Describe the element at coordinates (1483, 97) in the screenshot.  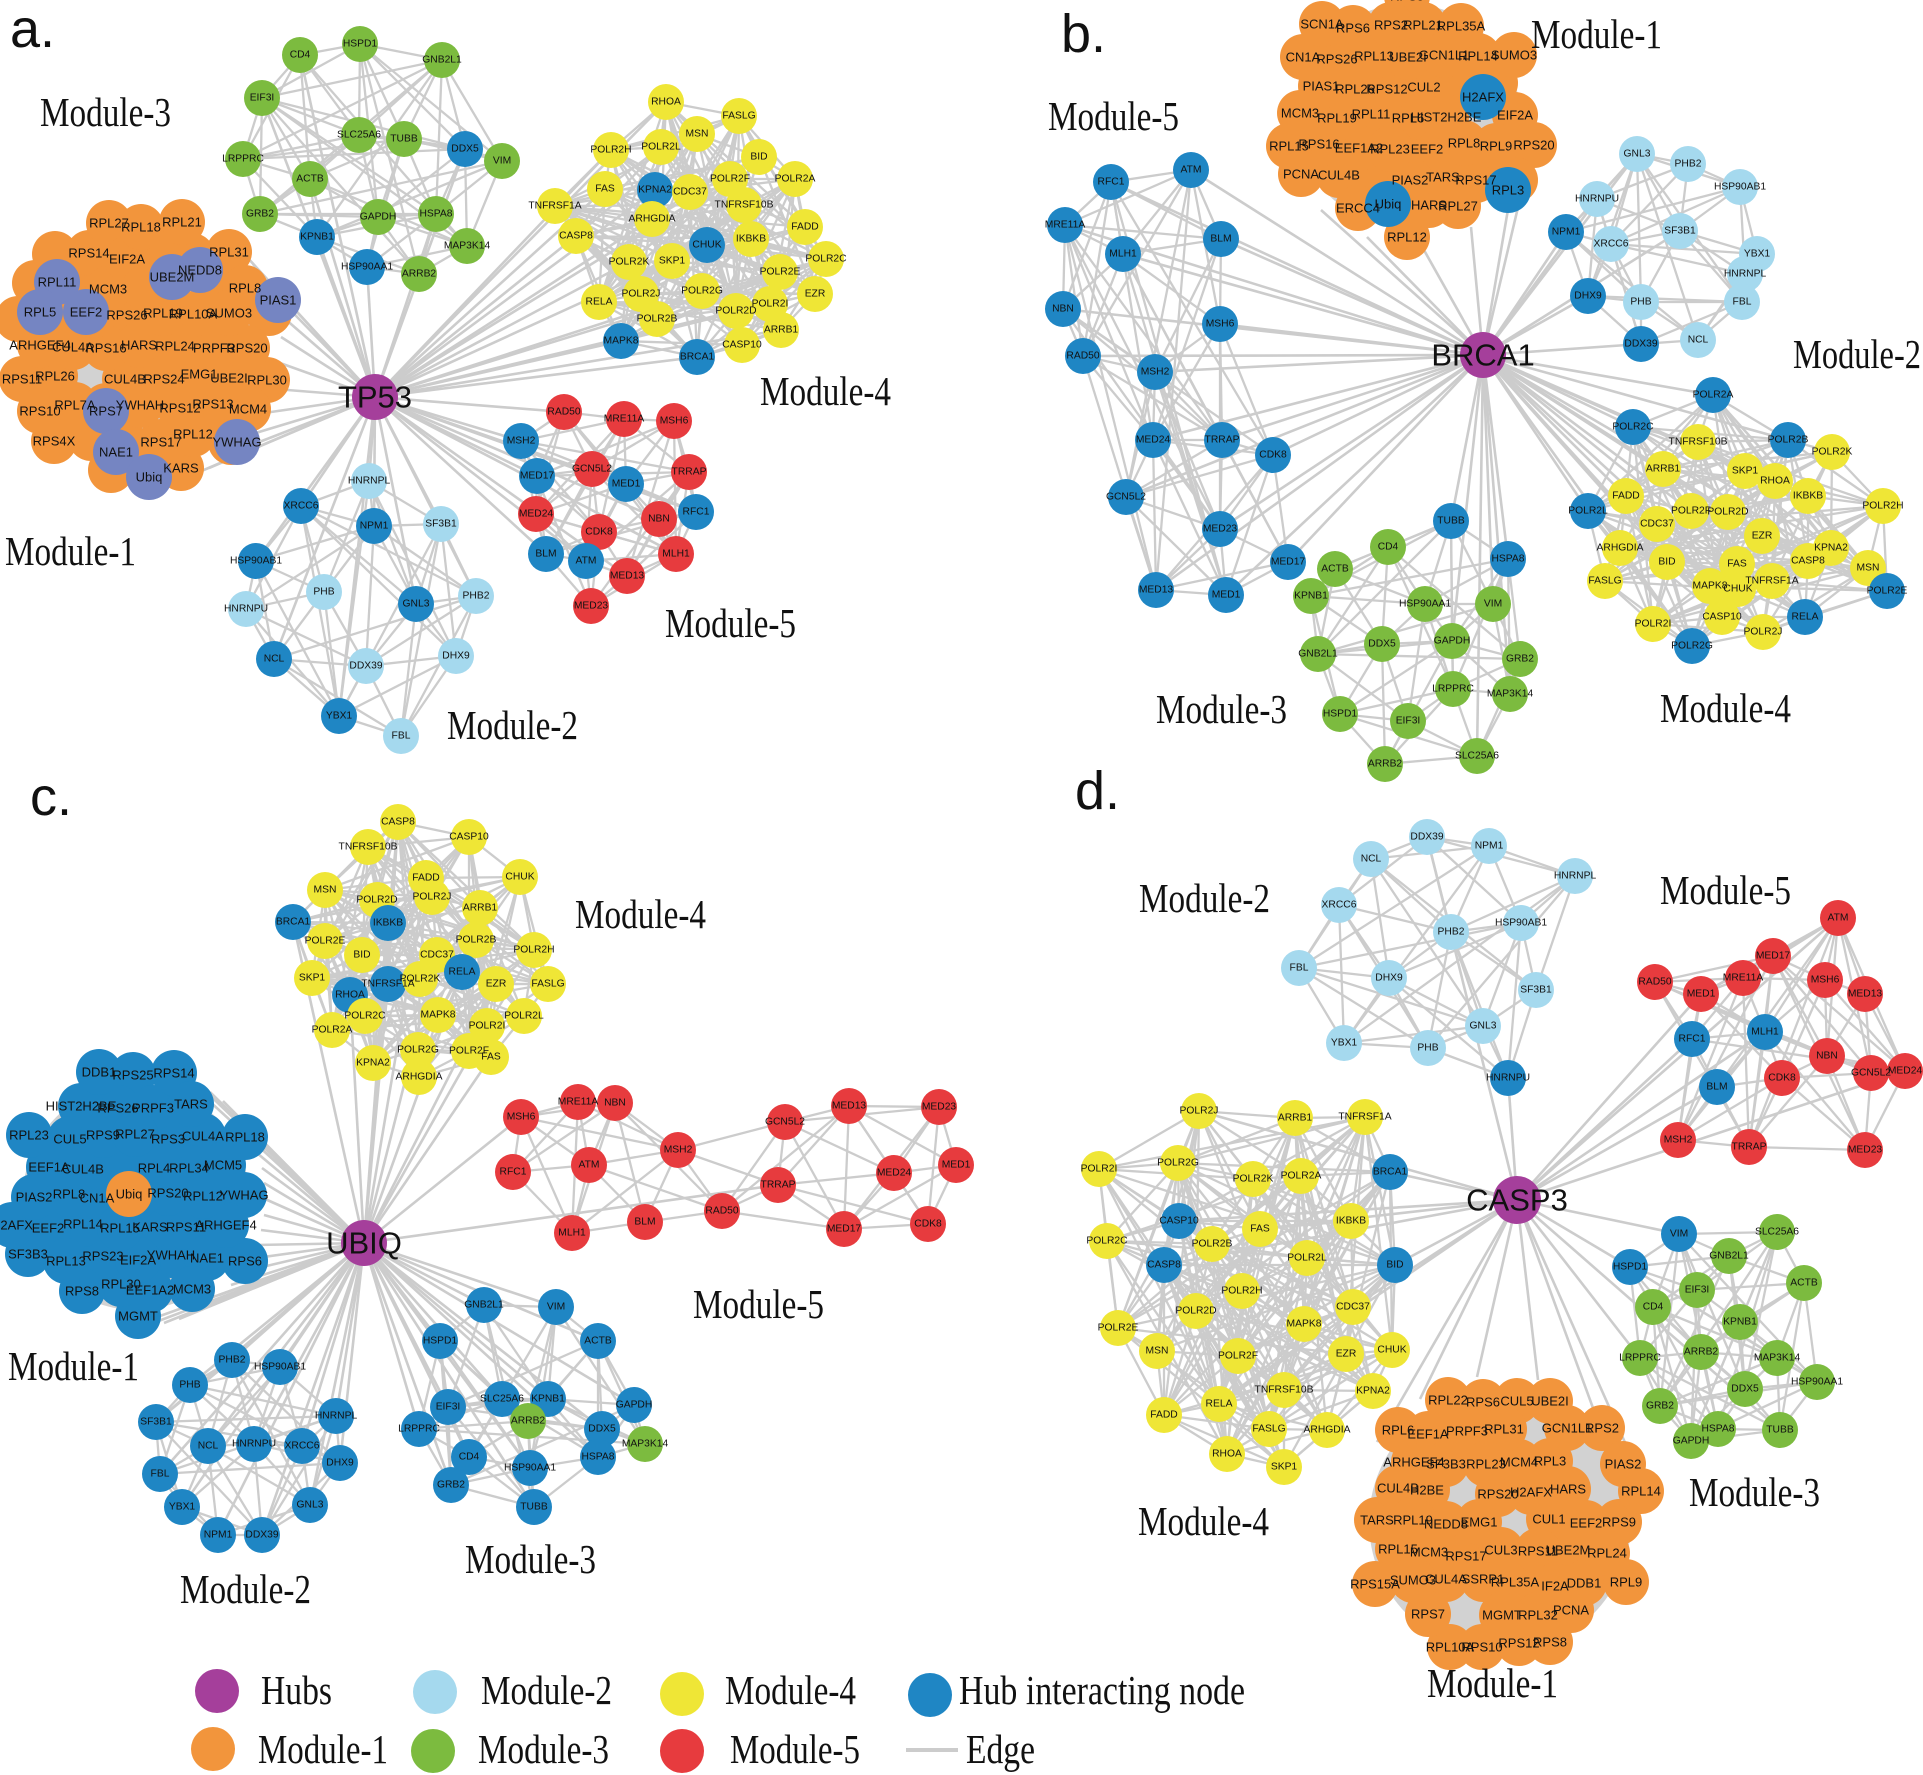
I see `svg-text: H2AFX` at that location.